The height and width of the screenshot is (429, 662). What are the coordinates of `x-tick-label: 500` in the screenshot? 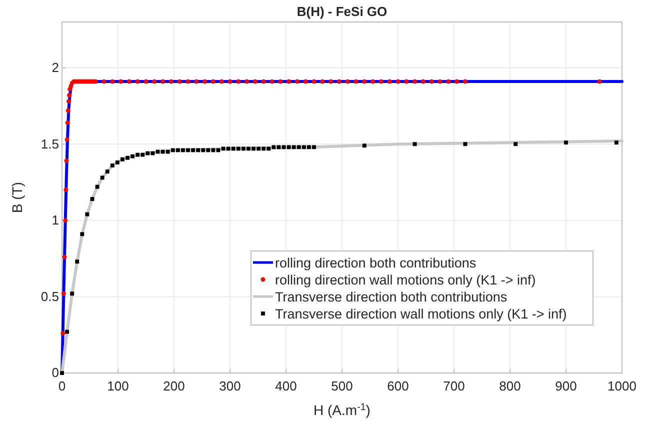 It's located at (342, 386).